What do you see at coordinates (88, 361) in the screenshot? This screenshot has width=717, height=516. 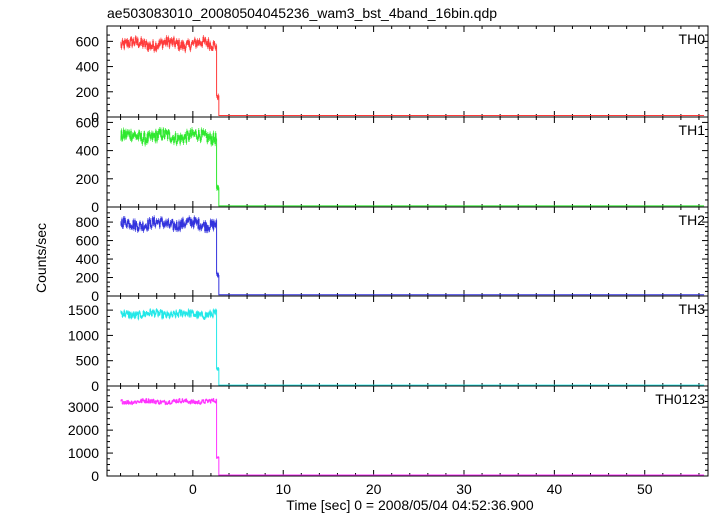 I see `y-tick-label: 500` at bounding box center [88, 361].